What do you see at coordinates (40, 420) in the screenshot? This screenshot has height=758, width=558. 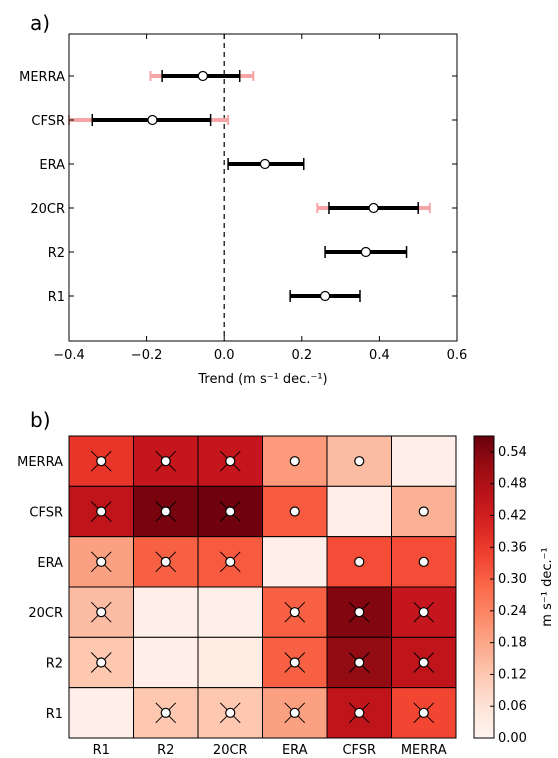 I see `panel-b-label: b)` at bounding box center [40, 420].